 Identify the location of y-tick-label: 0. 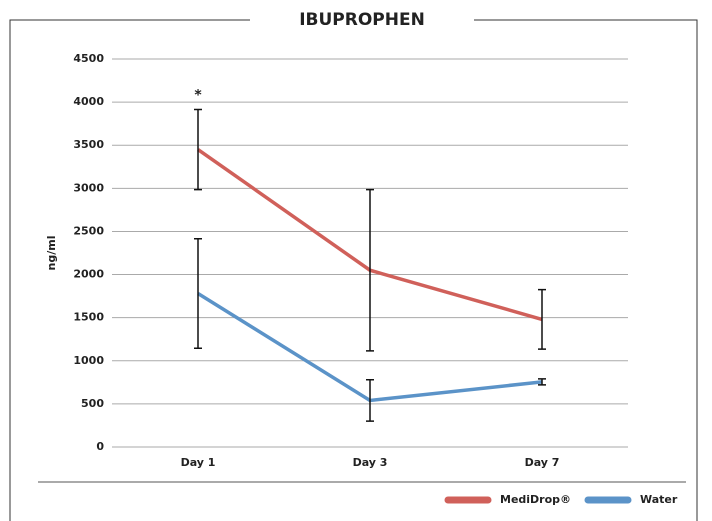
(100, 446).